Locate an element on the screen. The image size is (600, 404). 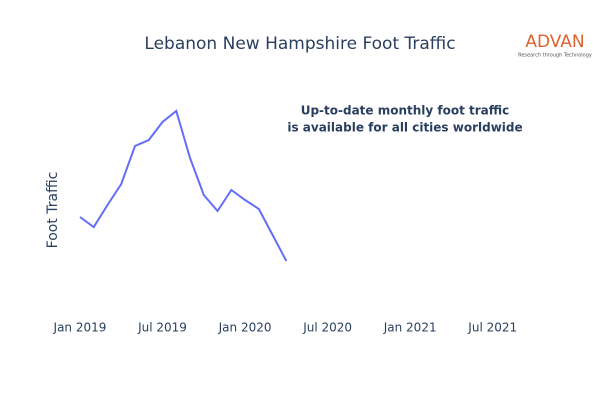
y-axis-title: Foot Traffic is located at coordinates (53, 210).